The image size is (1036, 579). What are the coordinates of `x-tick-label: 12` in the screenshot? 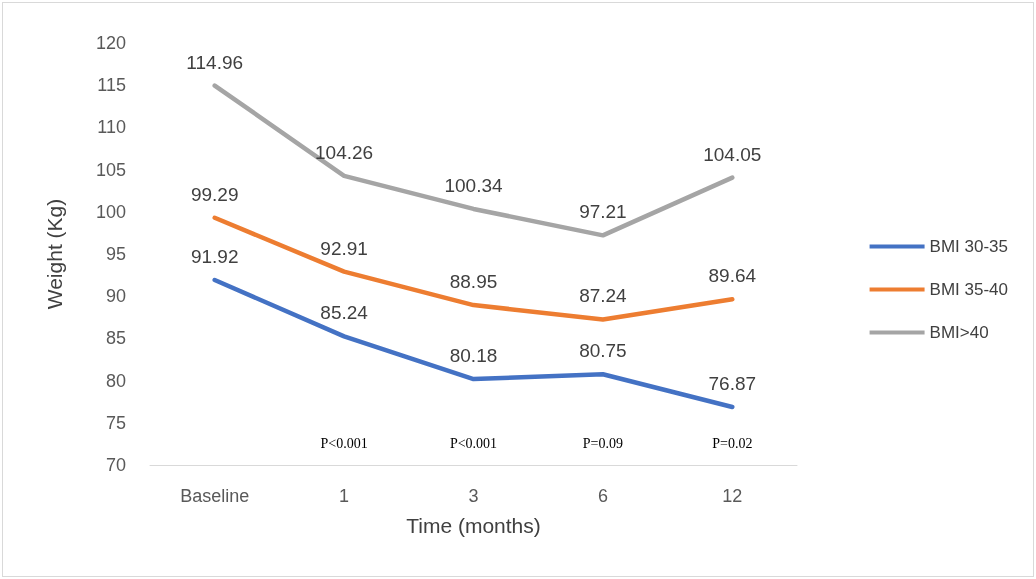 It's located at (732, 496).